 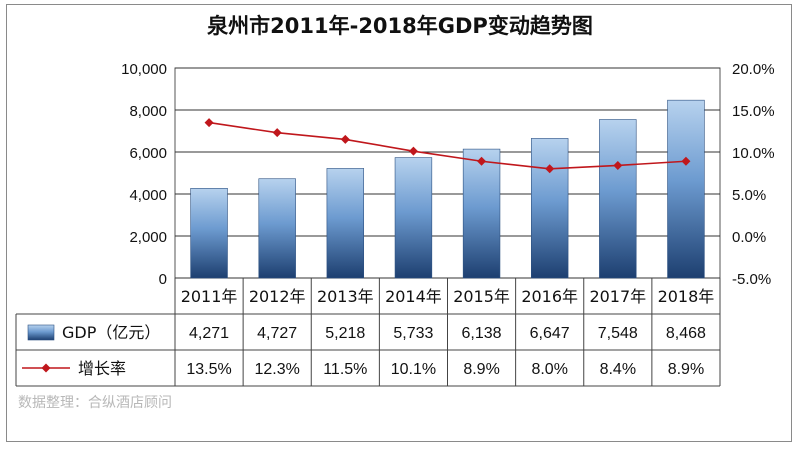 What do you see at coordinates (618, 369) in the screenshot?
I see `data-label-growth: 8.4%` at bounding box center [618, 369].